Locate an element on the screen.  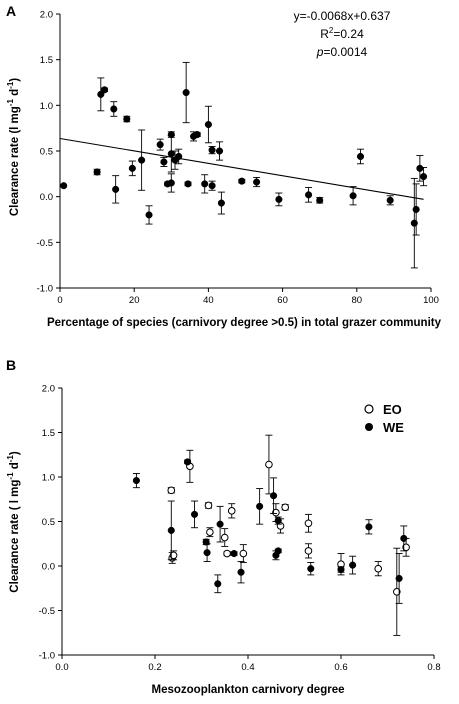
panel-b-x-tick-label: 0.4 is located at coordinates (247, 667).